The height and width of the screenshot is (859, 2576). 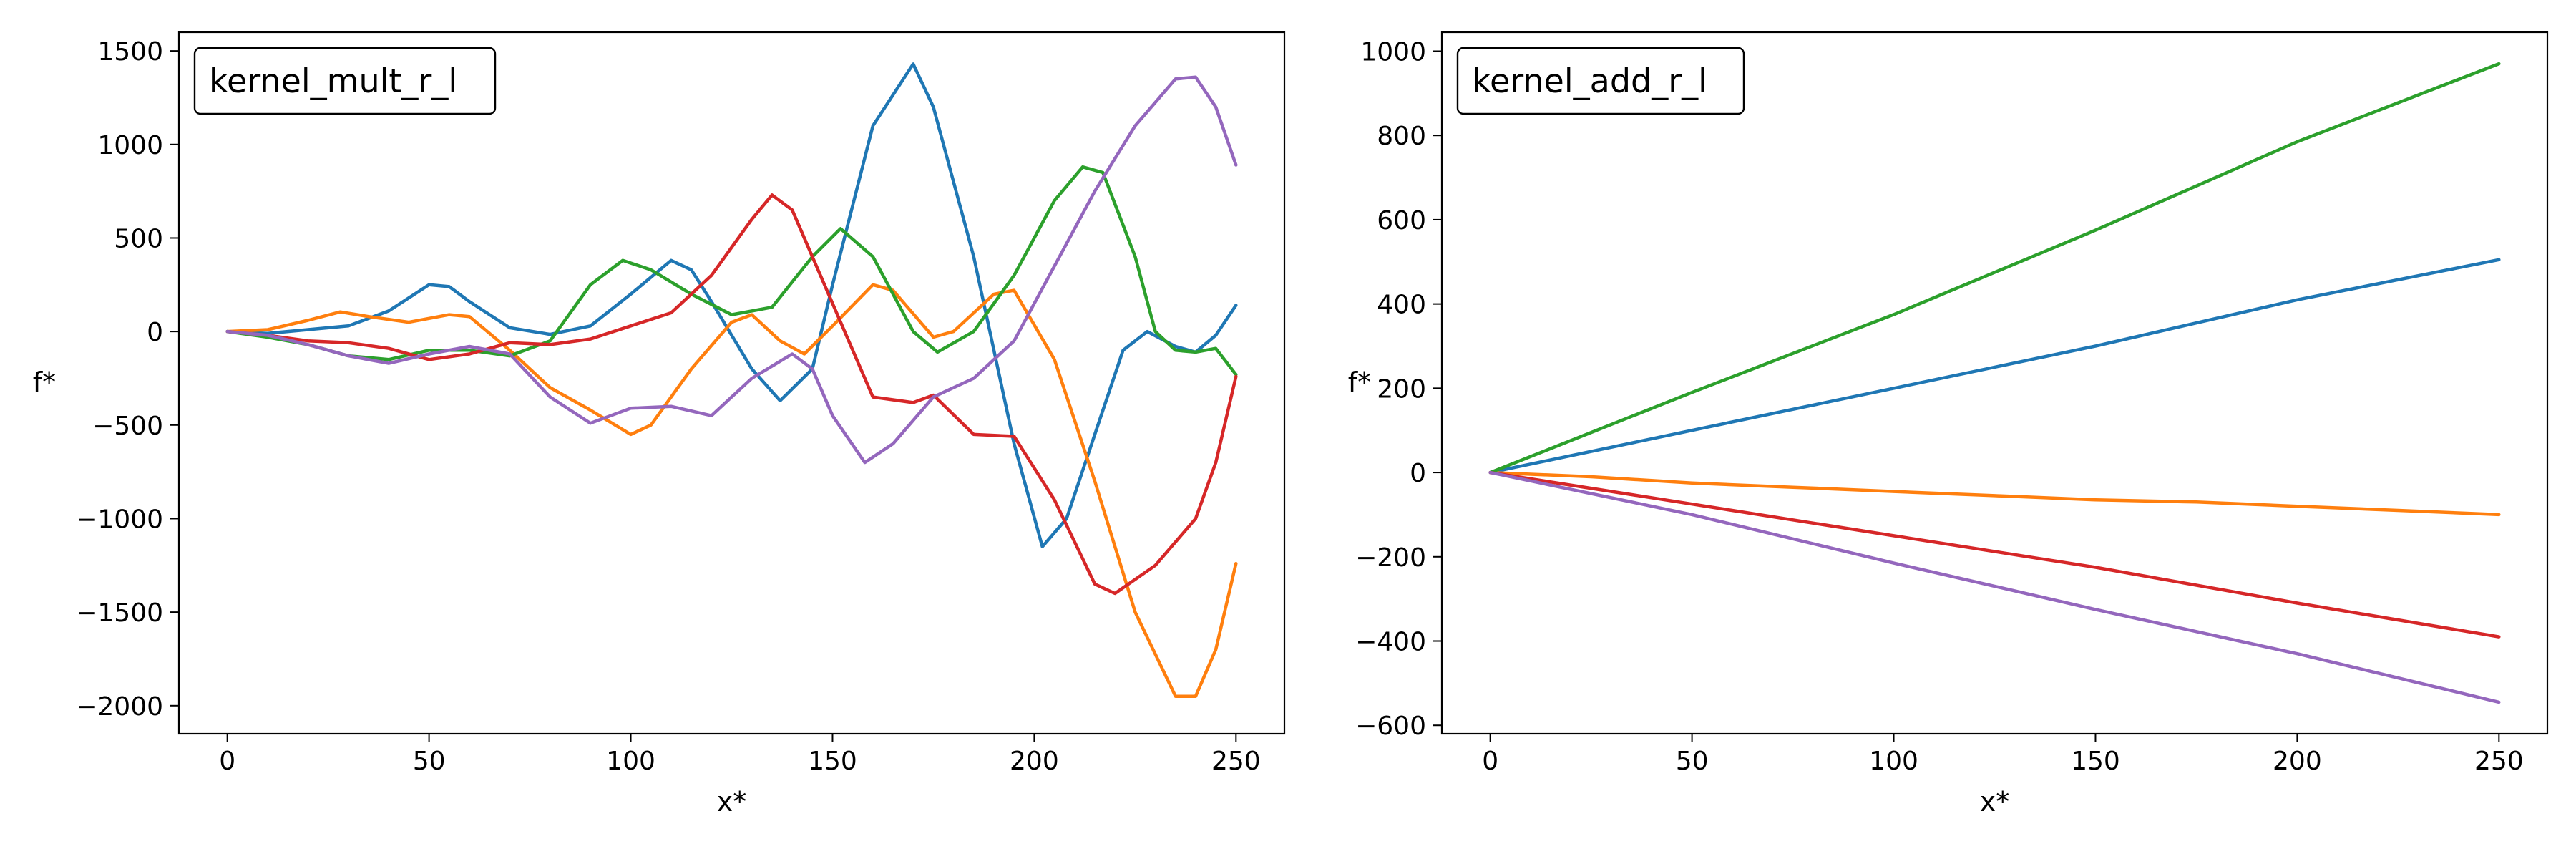 I want to click on y-tick-label: −500, so click(x=127, y=426).